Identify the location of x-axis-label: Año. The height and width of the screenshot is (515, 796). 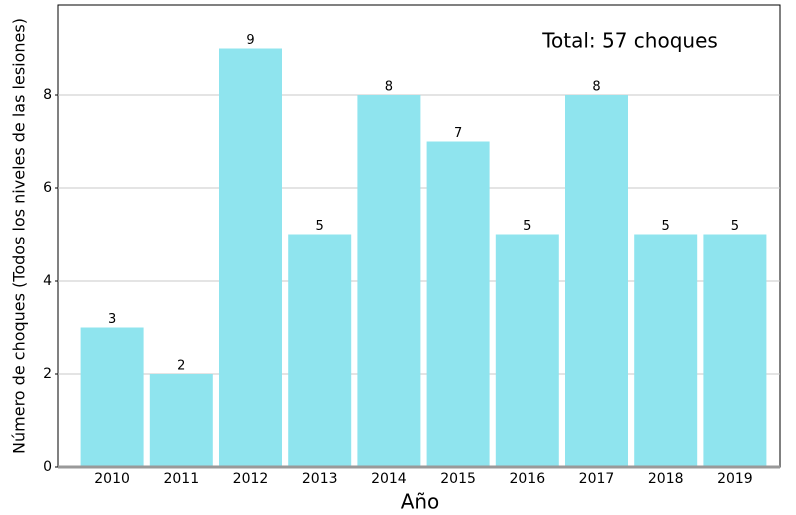
(420, 502).